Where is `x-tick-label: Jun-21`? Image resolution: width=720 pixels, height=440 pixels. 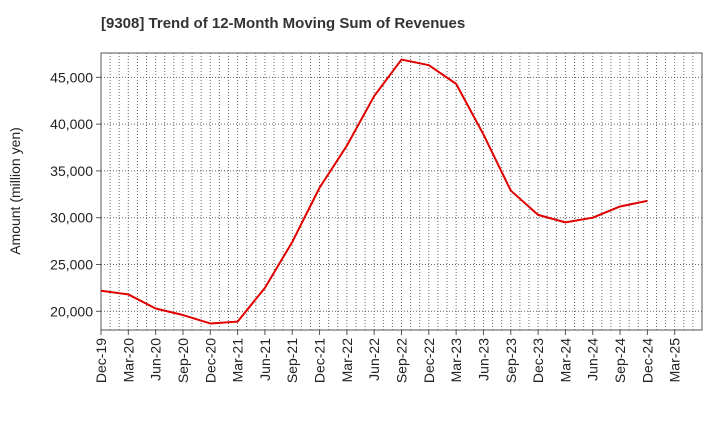
x-tick-label: Jun-21 is located at coordinates (265, 359).